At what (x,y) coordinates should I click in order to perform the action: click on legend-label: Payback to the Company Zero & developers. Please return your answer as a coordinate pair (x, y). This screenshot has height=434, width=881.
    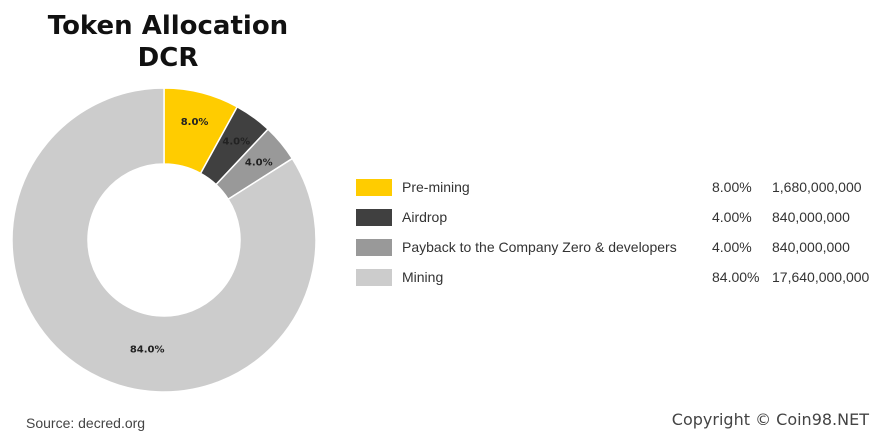
    Looking at the image, I should click on (539, 247).